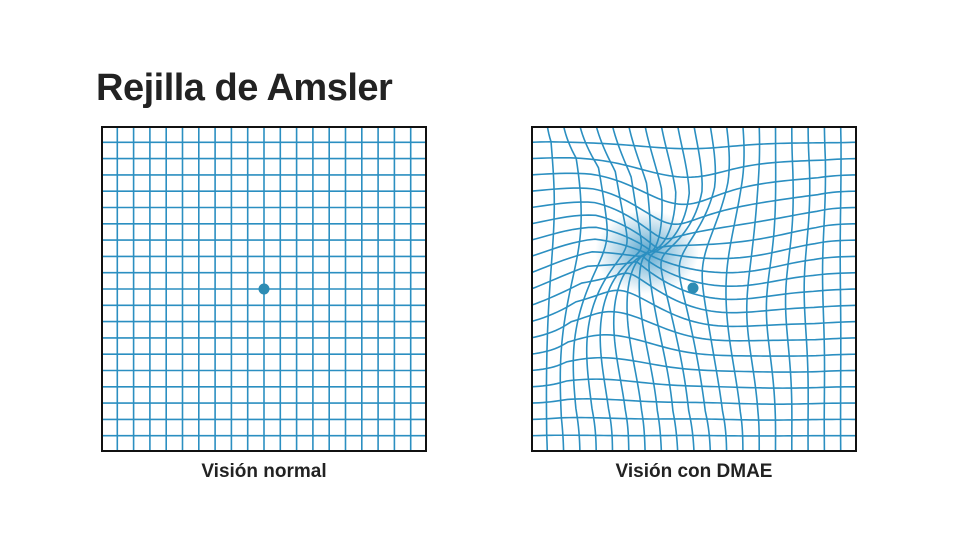  Describe the element at coordinates (264, 471) in the screenshot. I see `caption-normal-vision: Visión normal` at that location.